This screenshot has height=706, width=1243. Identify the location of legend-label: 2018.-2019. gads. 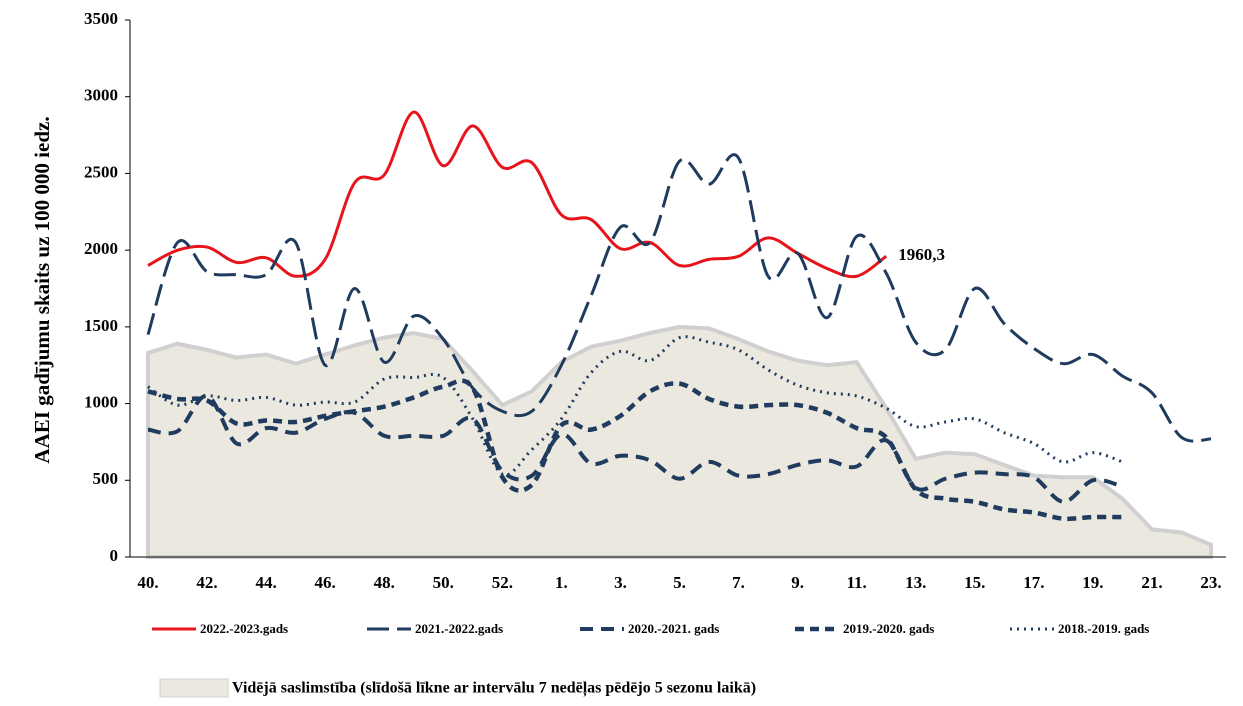
(1103, 628).